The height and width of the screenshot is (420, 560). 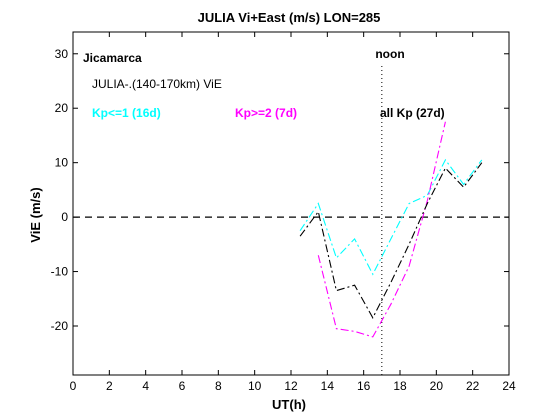 I want to click on x-tick-label: 12, so click(x=291, y=386).